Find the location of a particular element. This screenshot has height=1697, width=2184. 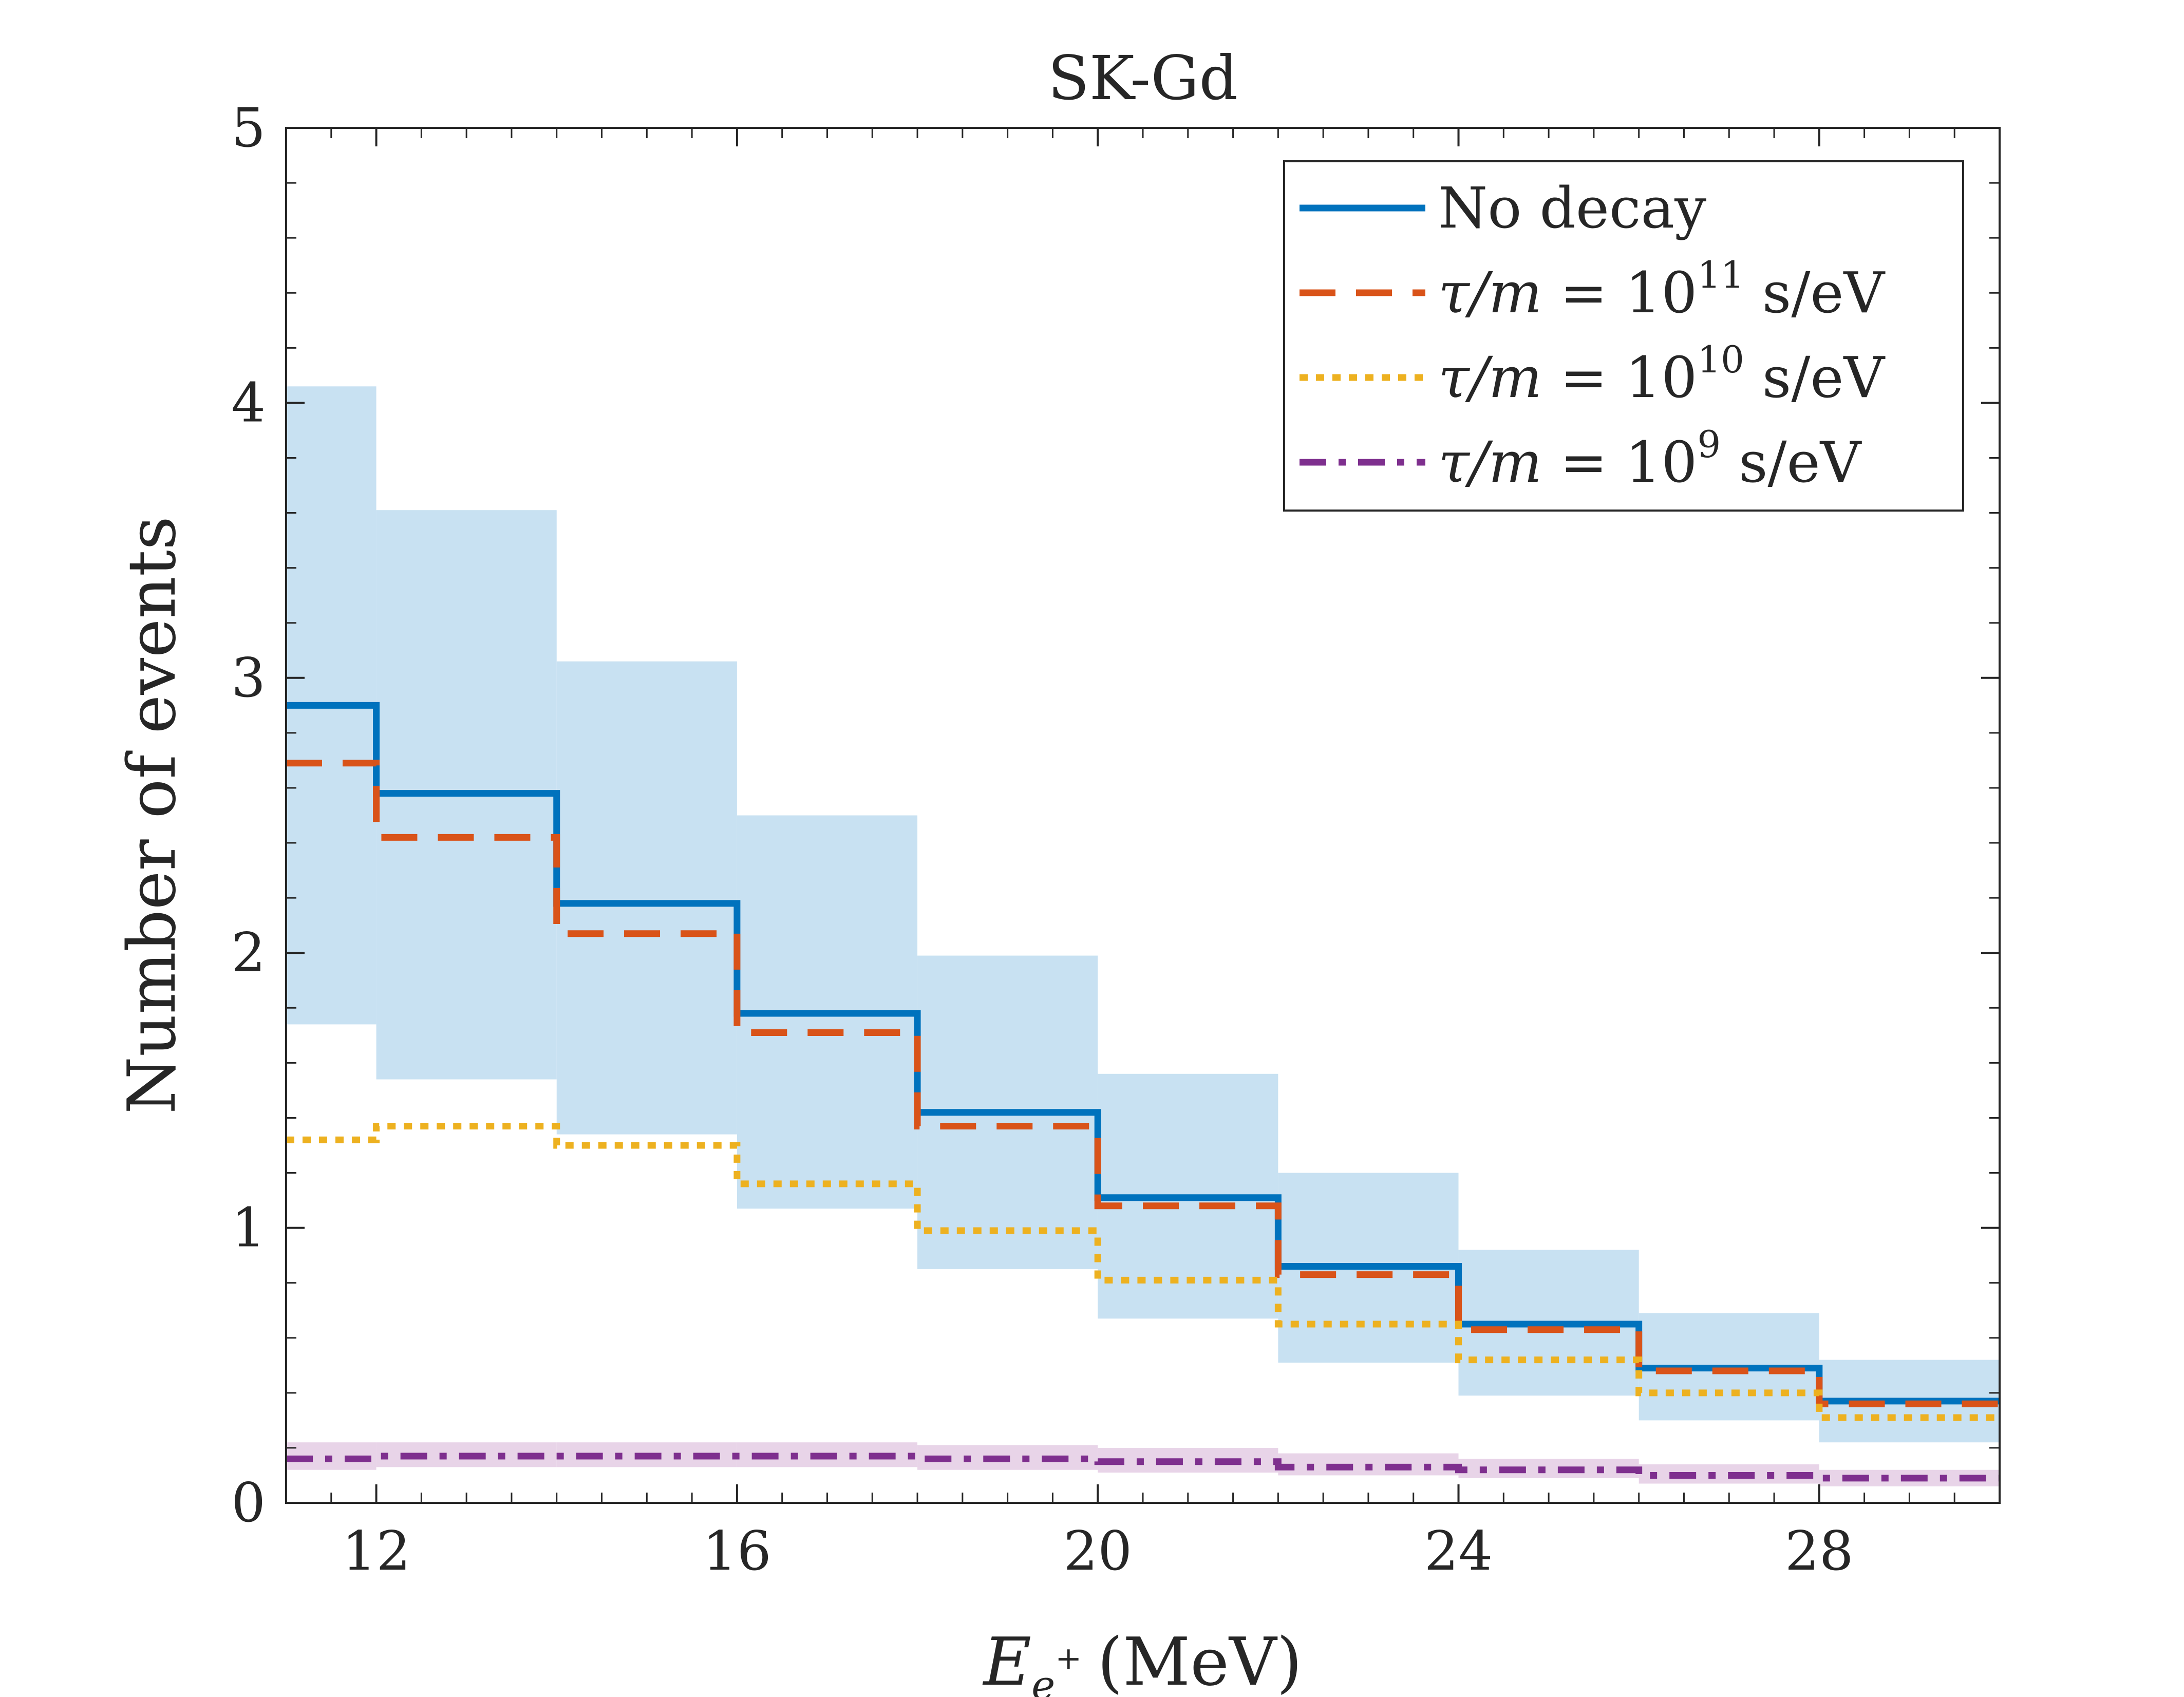

x-axis-title: Ee+ (MeV) is located at coordinates (1143, 1660).